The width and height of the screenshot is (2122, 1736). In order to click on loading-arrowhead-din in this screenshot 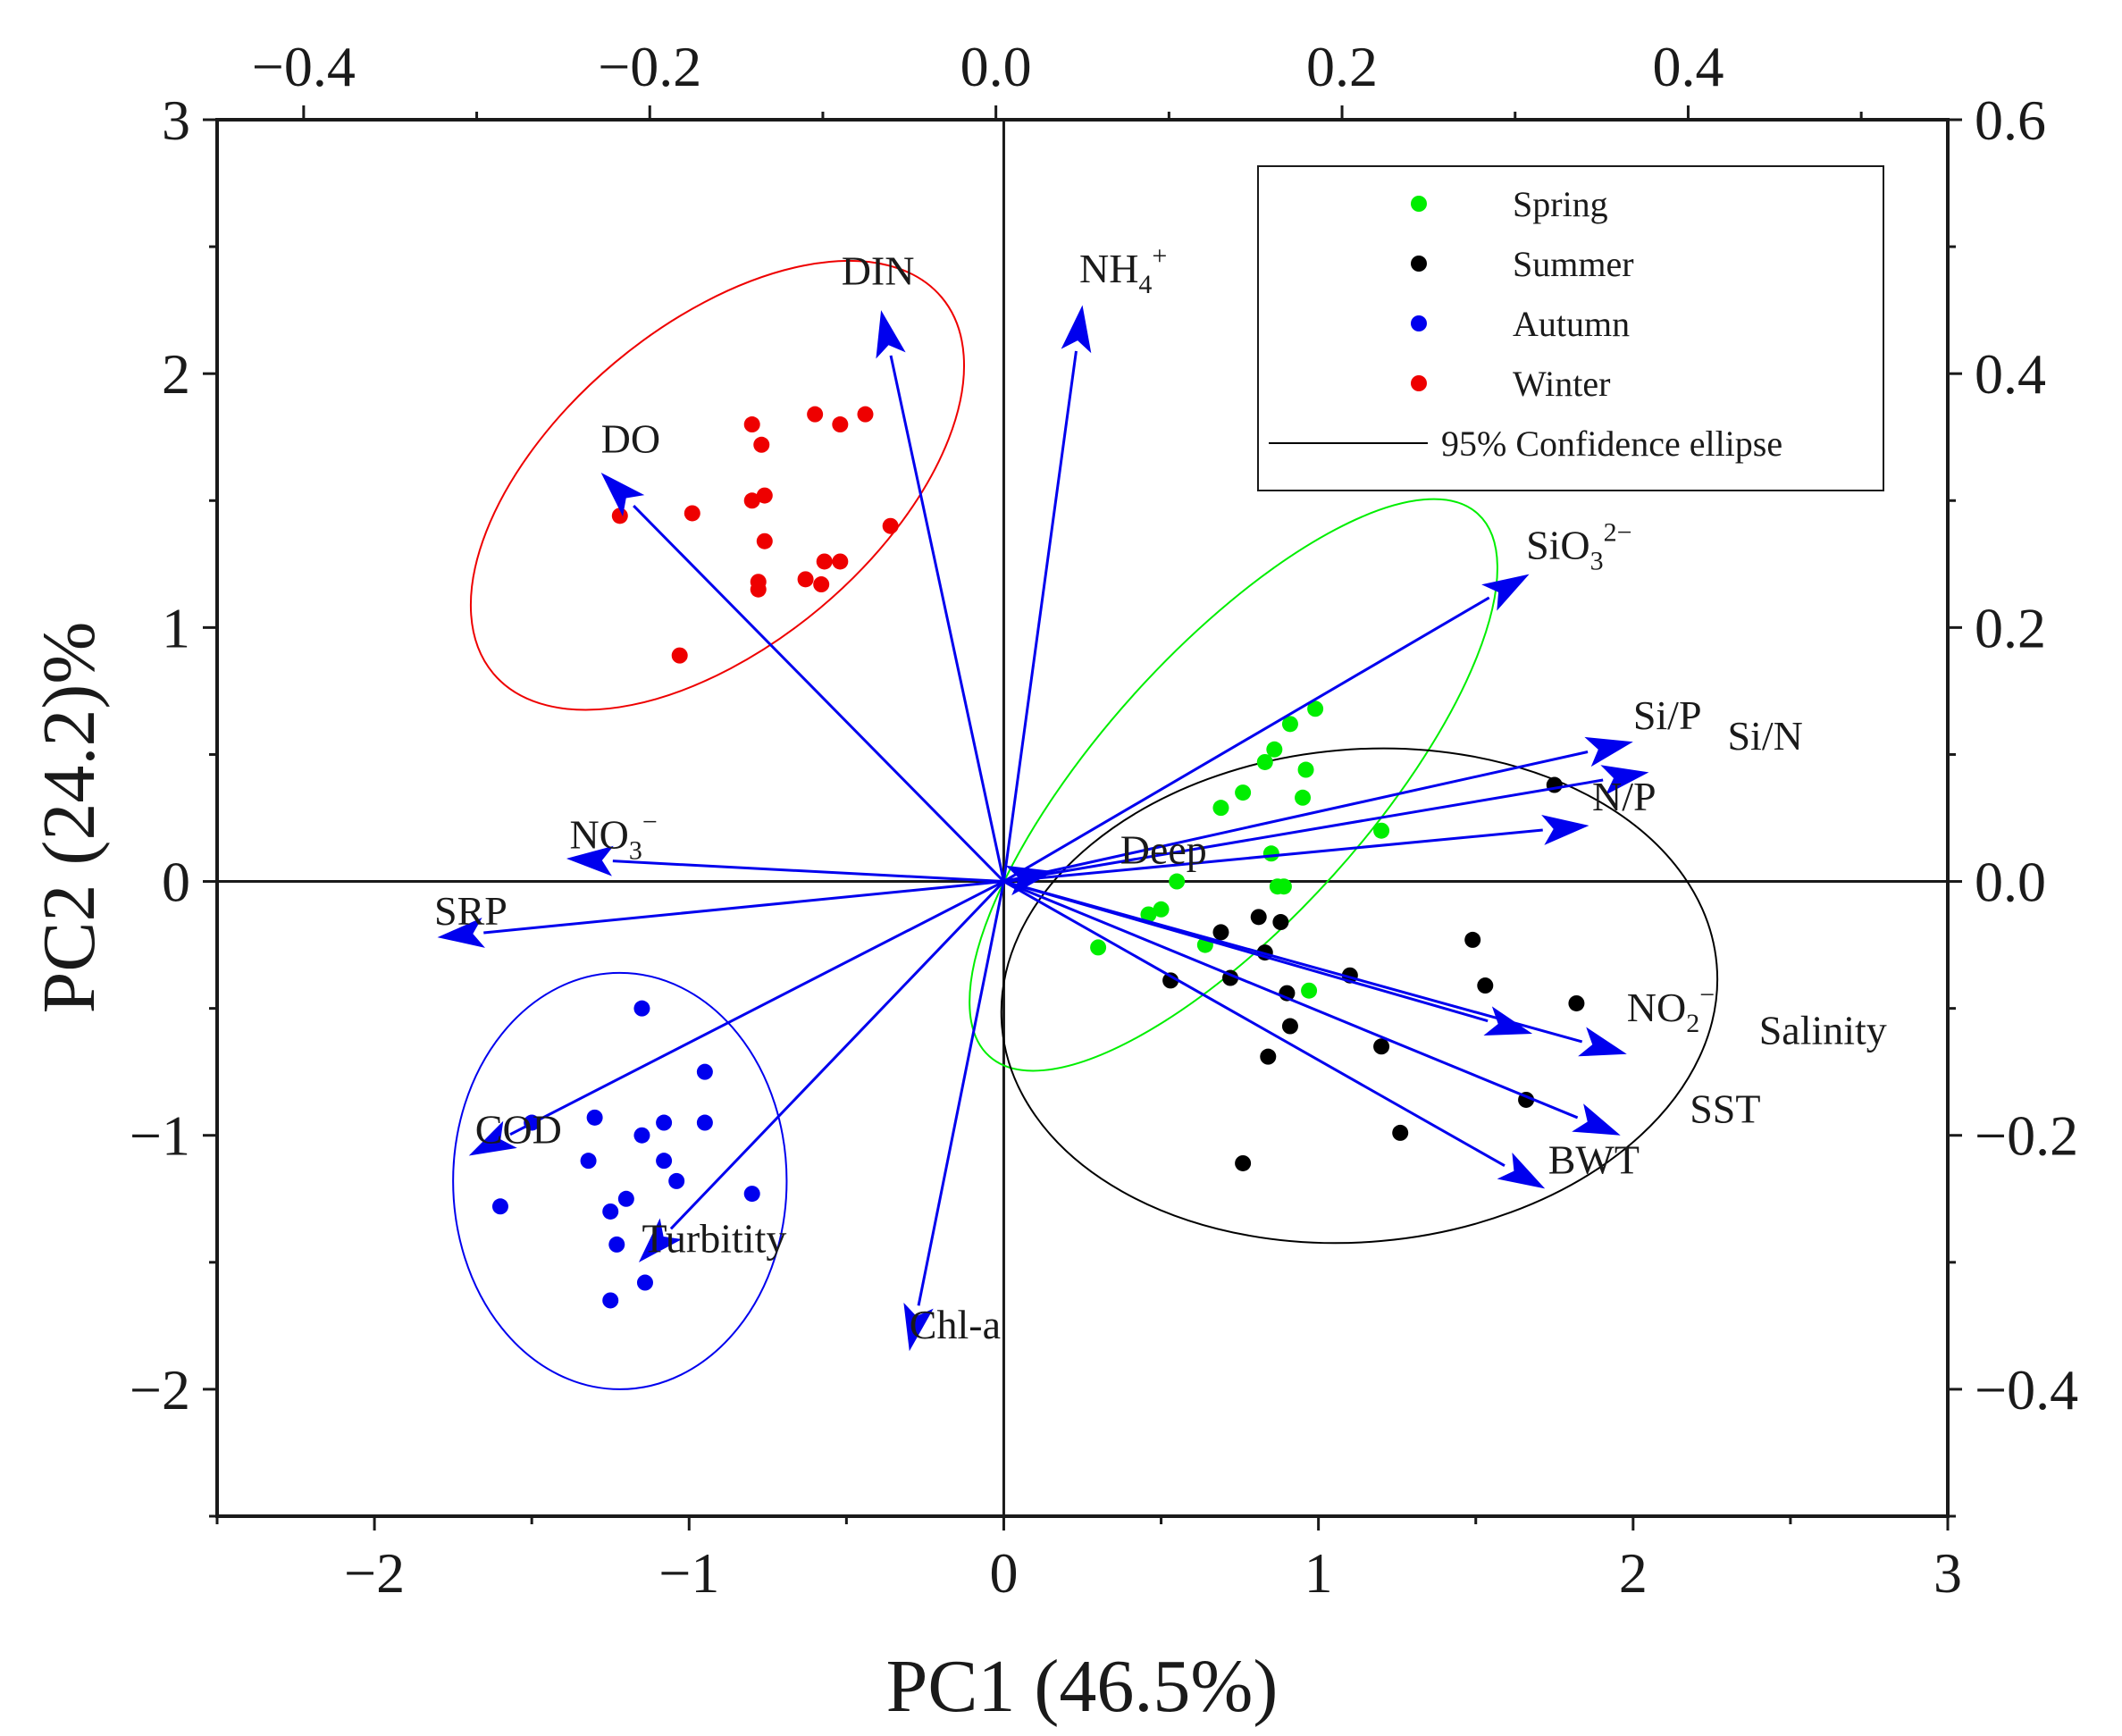, I will do `click(891, 334)`.